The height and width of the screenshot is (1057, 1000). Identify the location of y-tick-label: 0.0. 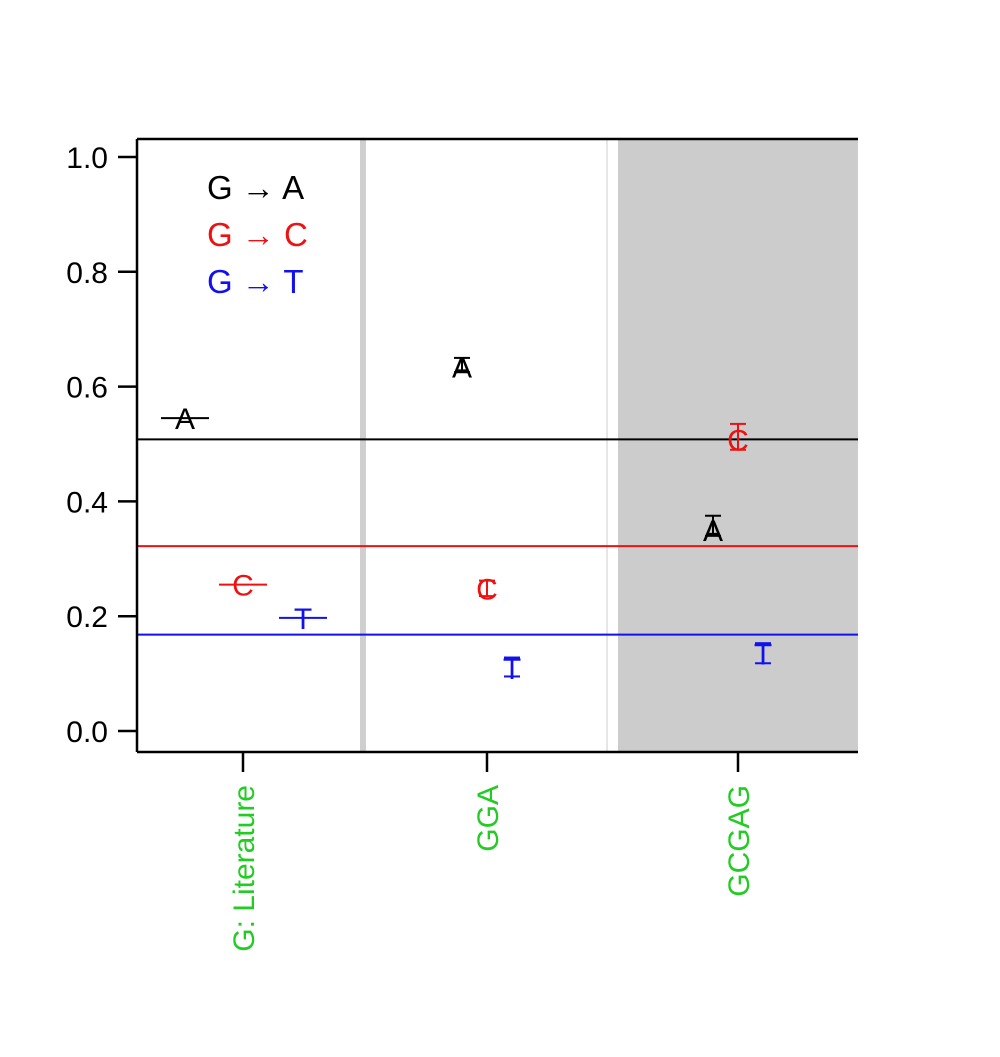
(87, 732).